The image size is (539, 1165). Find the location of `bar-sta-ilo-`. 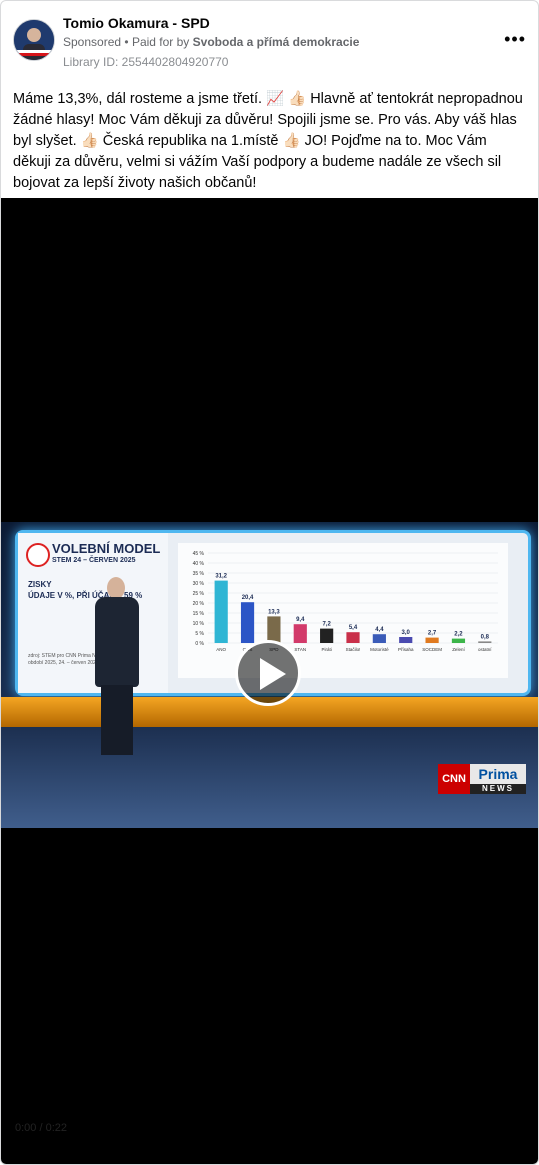

bar-sta-ilo- is located at coordinates (353, 637).